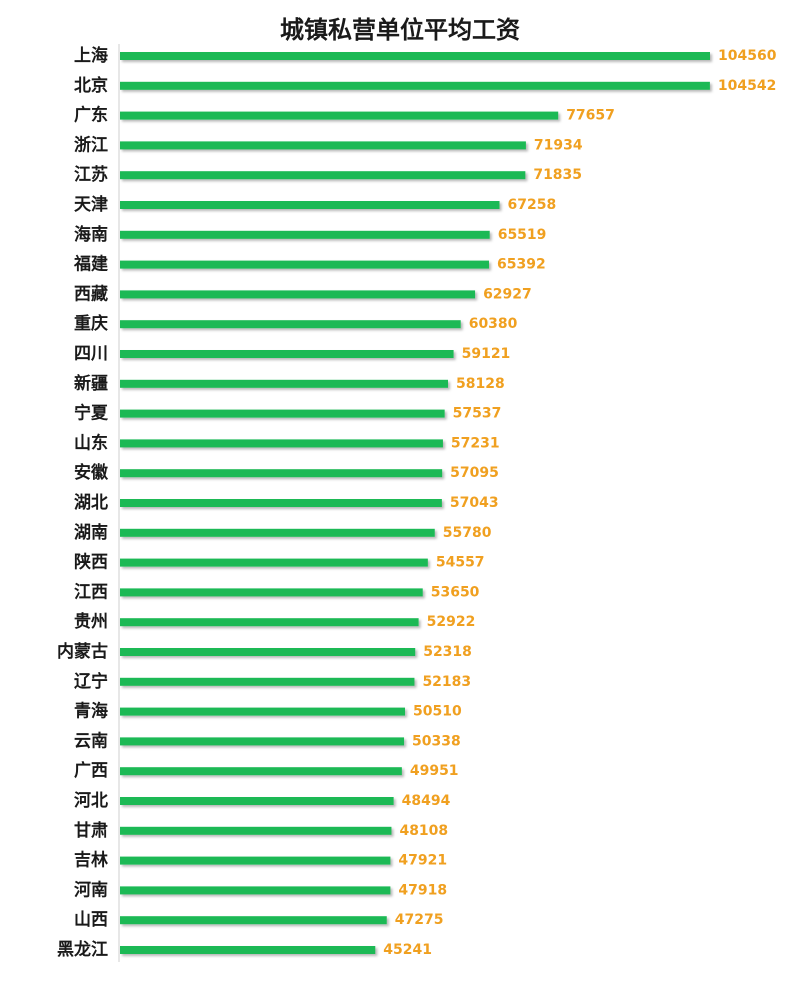 This screenshot has height=994, width=800. Describe the element at coordinates (486, 354) in the screenshot. I see `data-label: 59121` at that location.